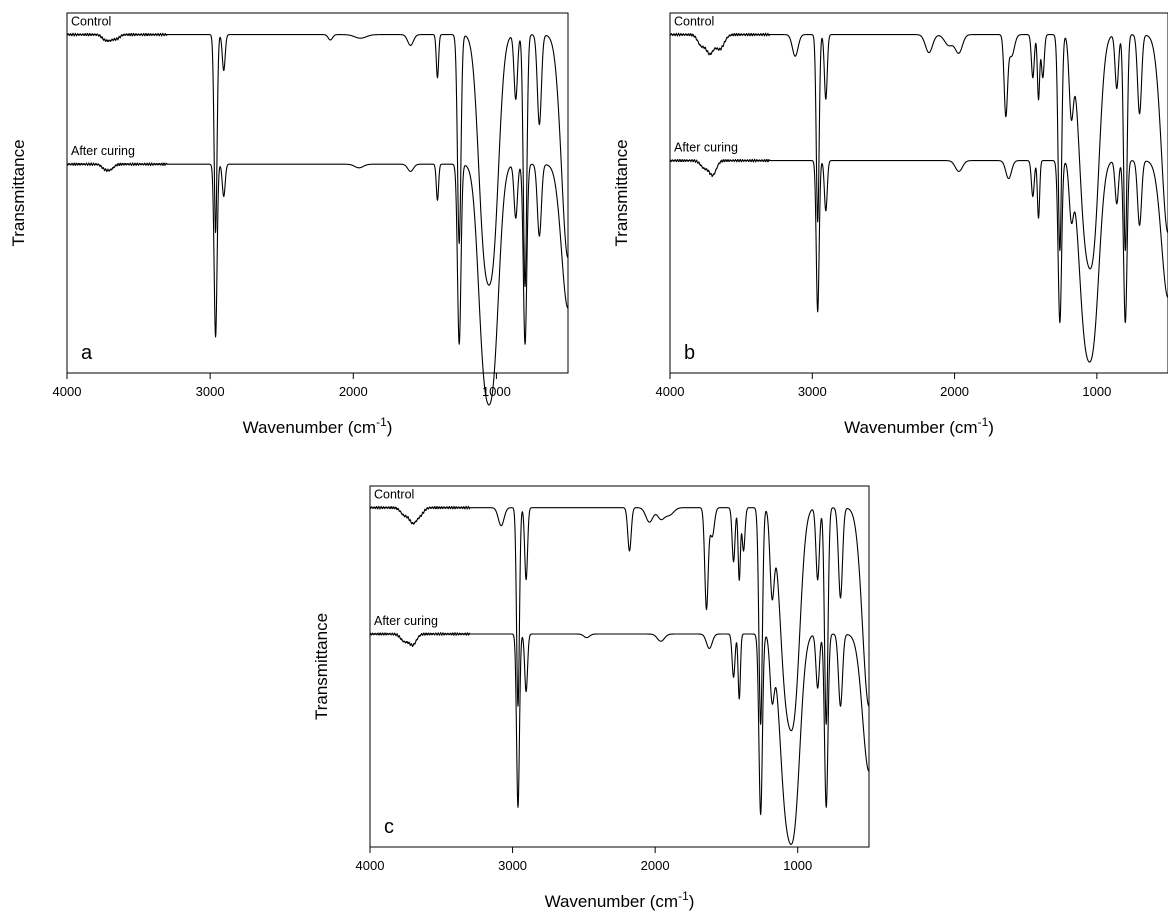  I want to click on panel-letter: c, so click(389, 827).